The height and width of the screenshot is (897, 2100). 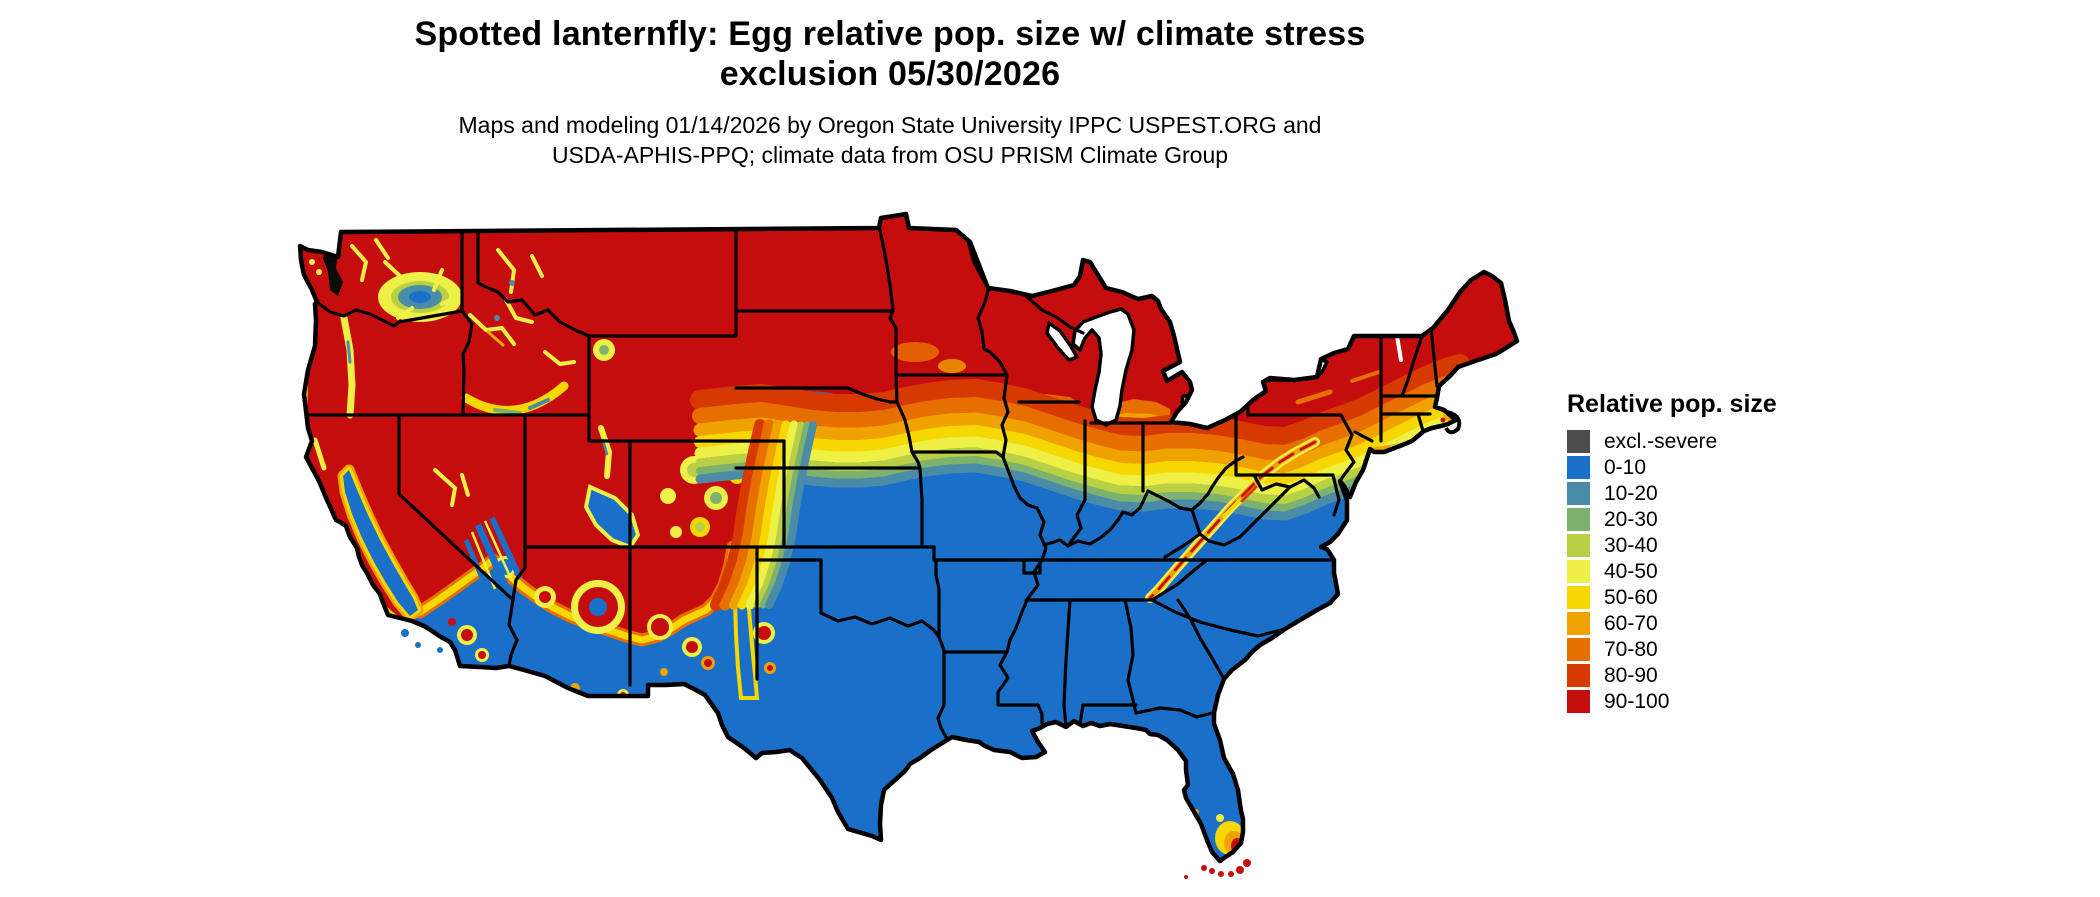 I want to click on legend-item-20-30: 20-30, so click(x=1727, y=519).